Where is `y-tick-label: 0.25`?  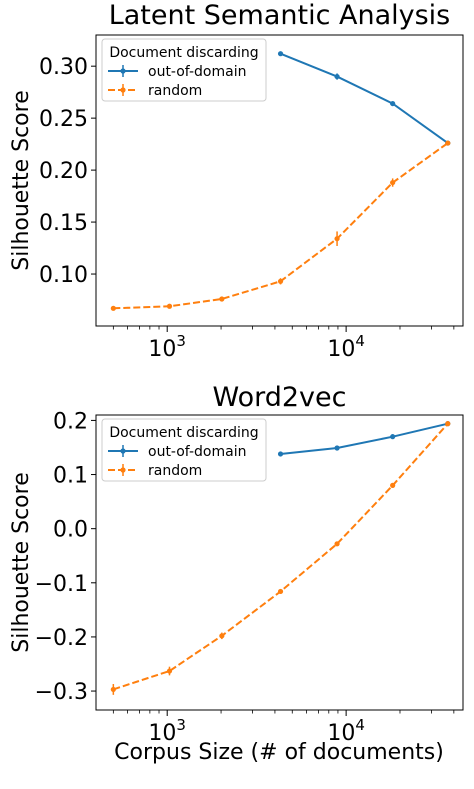 y-tick-label: 0.25 is located at coordinates (63, 119).